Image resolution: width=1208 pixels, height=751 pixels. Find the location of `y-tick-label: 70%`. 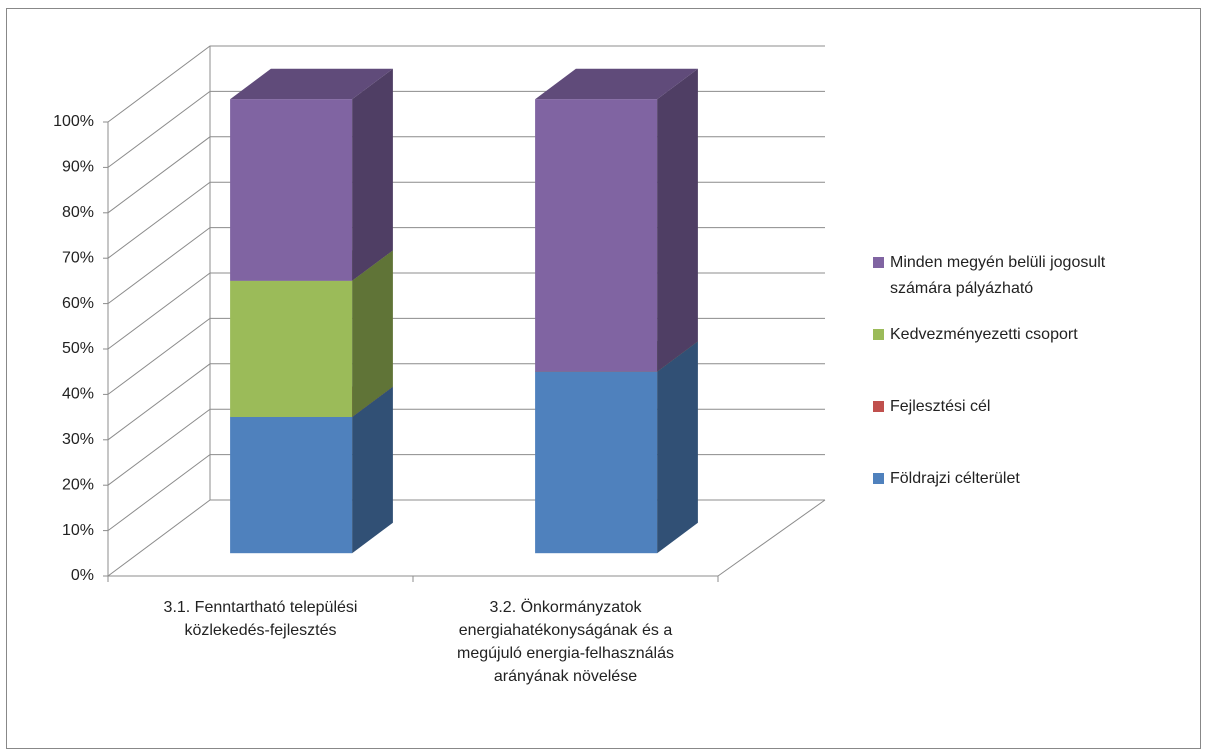

y-tick-label: 70% is located at coordinates (78, 257).